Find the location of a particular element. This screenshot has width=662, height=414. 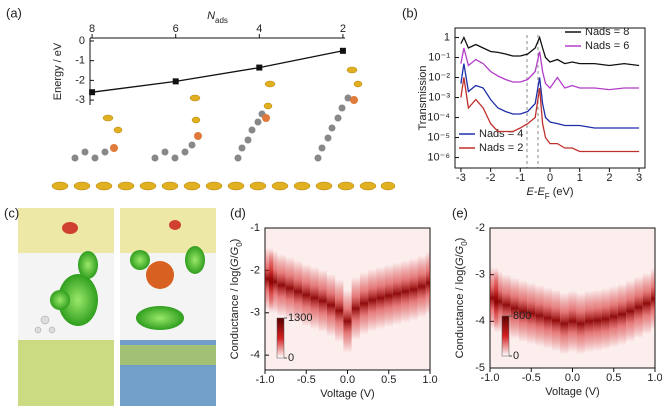

x-tick-label: -2 is located at coordinates (491, 178).